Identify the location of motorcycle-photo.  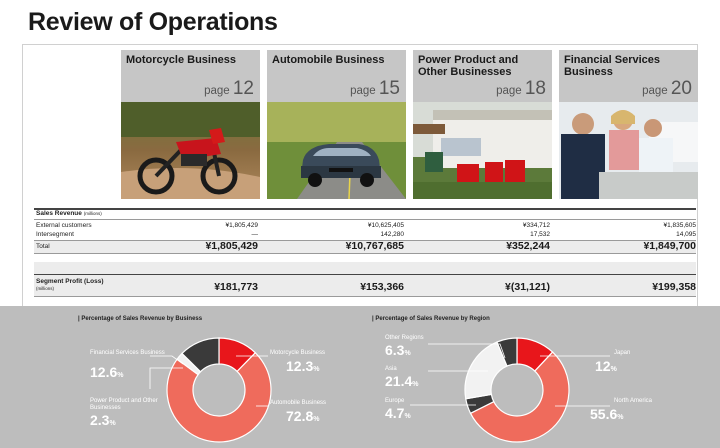
(190, 150).